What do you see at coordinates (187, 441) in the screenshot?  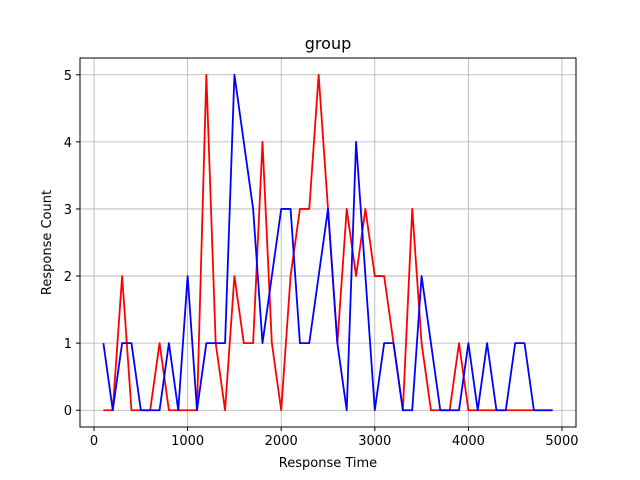 I see `x-tick-label: 1000` at bounding box center [187, 441].